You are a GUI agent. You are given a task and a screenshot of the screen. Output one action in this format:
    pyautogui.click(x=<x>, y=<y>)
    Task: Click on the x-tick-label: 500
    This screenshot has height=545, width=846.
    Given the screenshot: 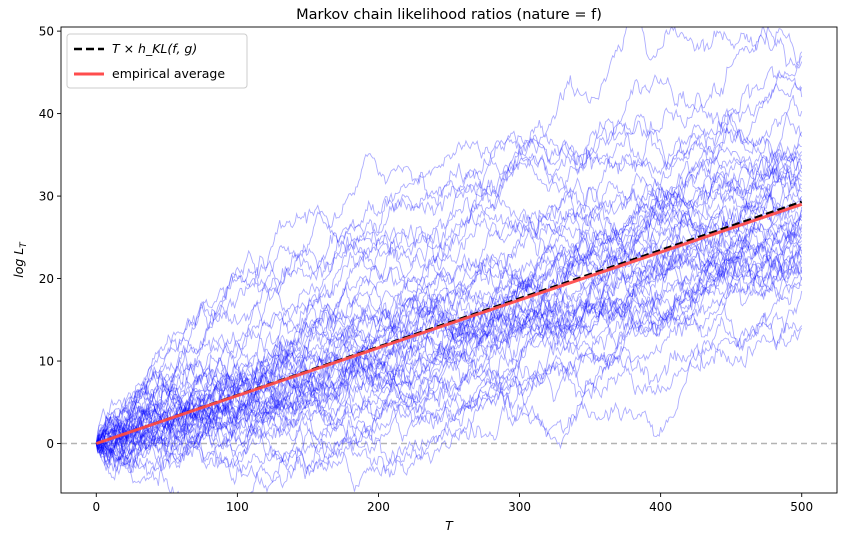 What is the action you would take?
    pyautogui.click(x=801, y=507)
    